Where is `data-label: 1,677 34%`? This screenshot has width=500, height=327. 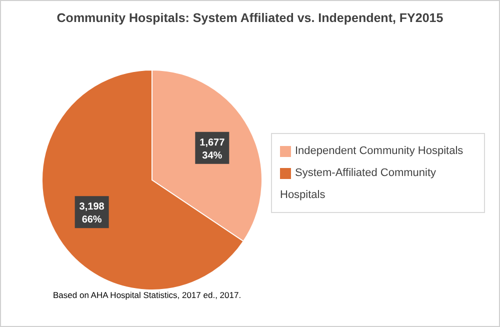 data-label: 1,677 34% is located at coordinates (213, 149).